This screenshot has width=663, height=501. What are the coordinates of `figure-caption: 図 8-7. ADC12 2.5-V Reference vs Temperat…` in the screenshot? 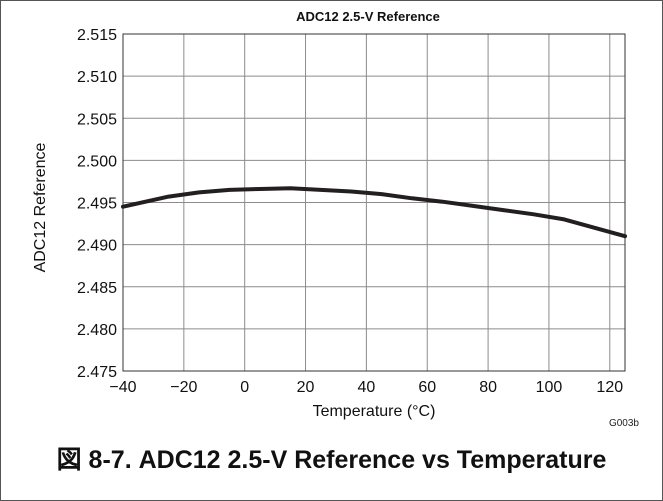 It's located at (331, 460).